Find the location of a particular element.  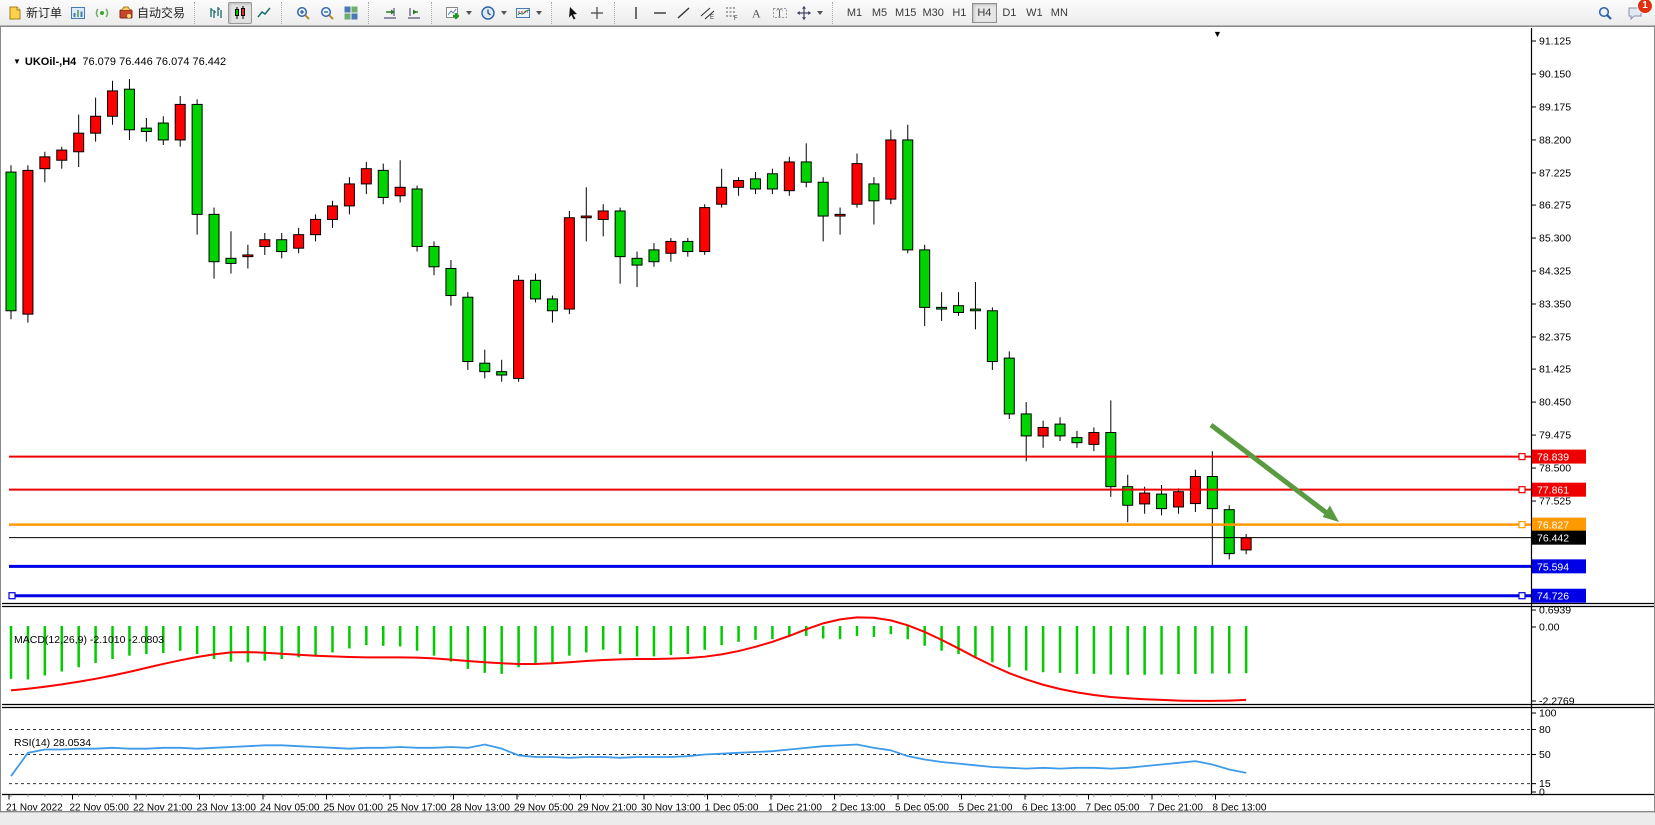

horizontal-line-button is located at coordinates (660, 13).